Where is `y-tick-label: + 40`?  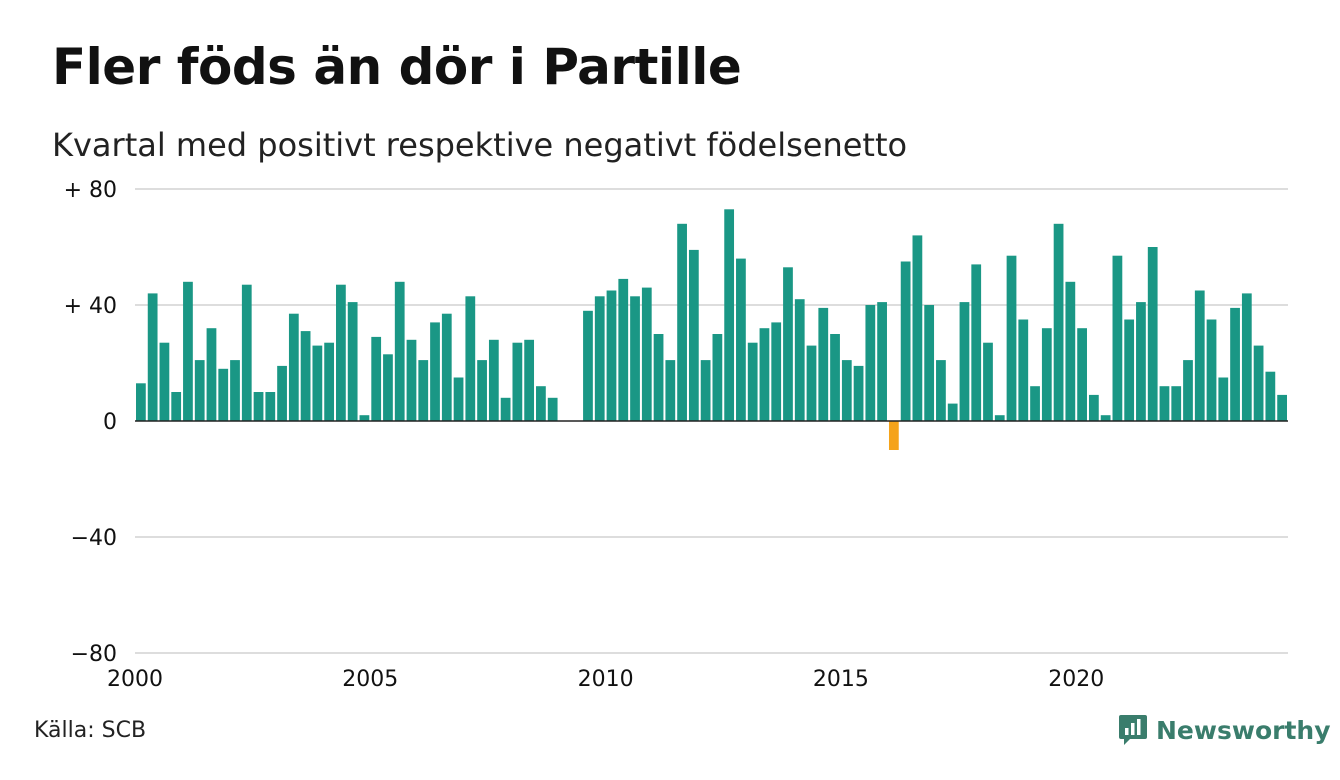
y-tick-label: + 40 is located at coordinates (90, 306).